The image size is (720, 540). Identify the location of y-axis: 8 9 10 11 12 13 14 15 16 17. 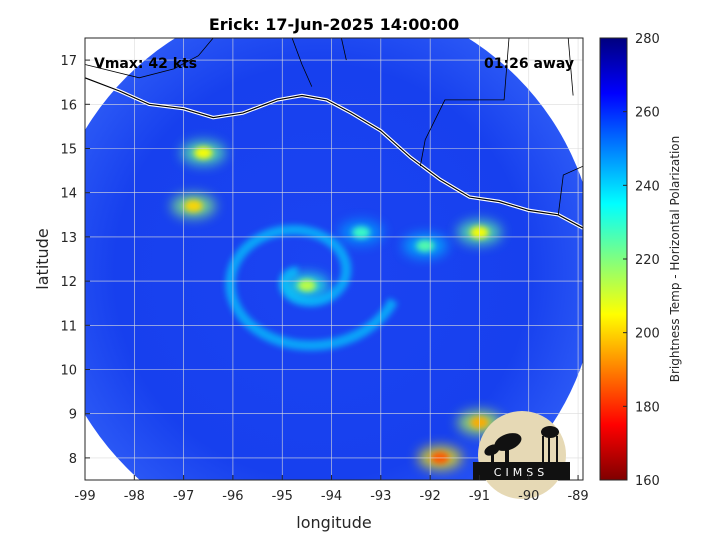
(75, 260).